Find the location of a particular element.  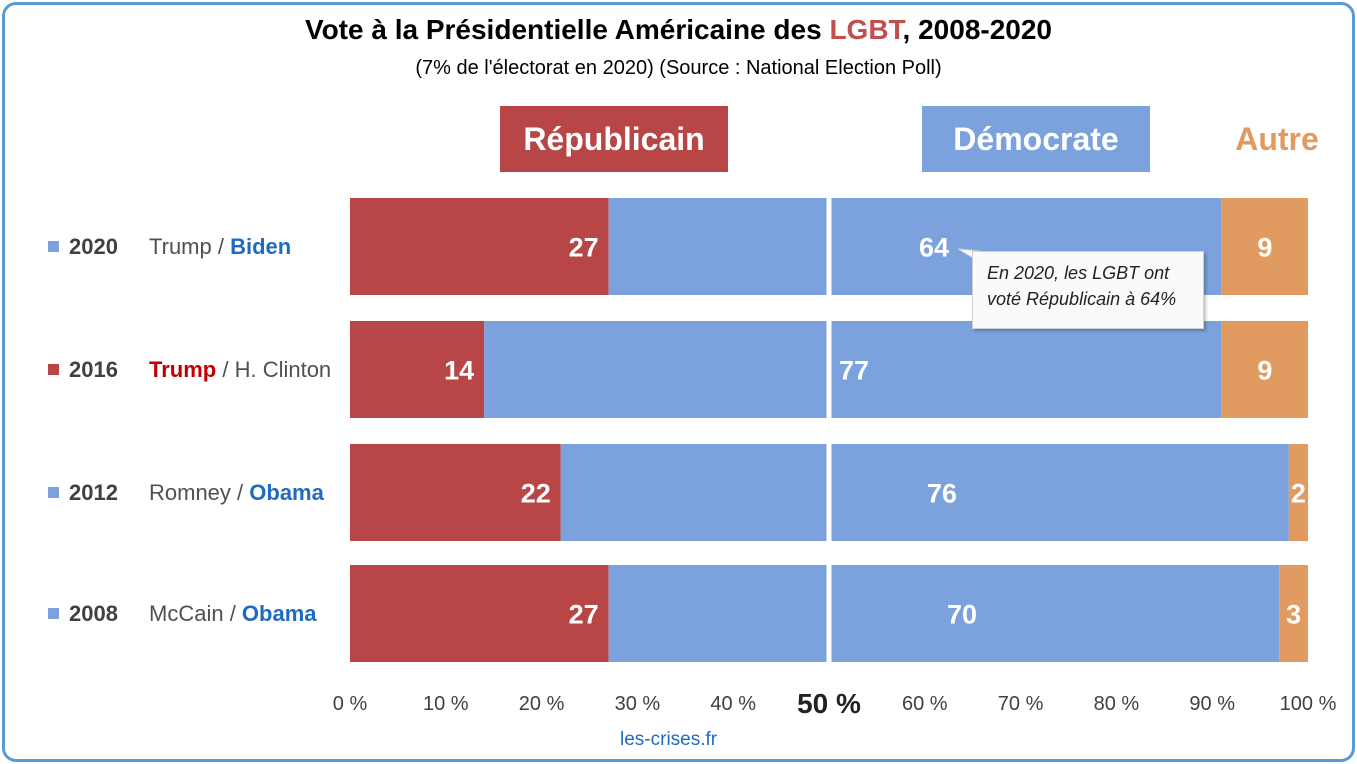

value-label-republican-2016: 14 is located at coordinates (459, 371).